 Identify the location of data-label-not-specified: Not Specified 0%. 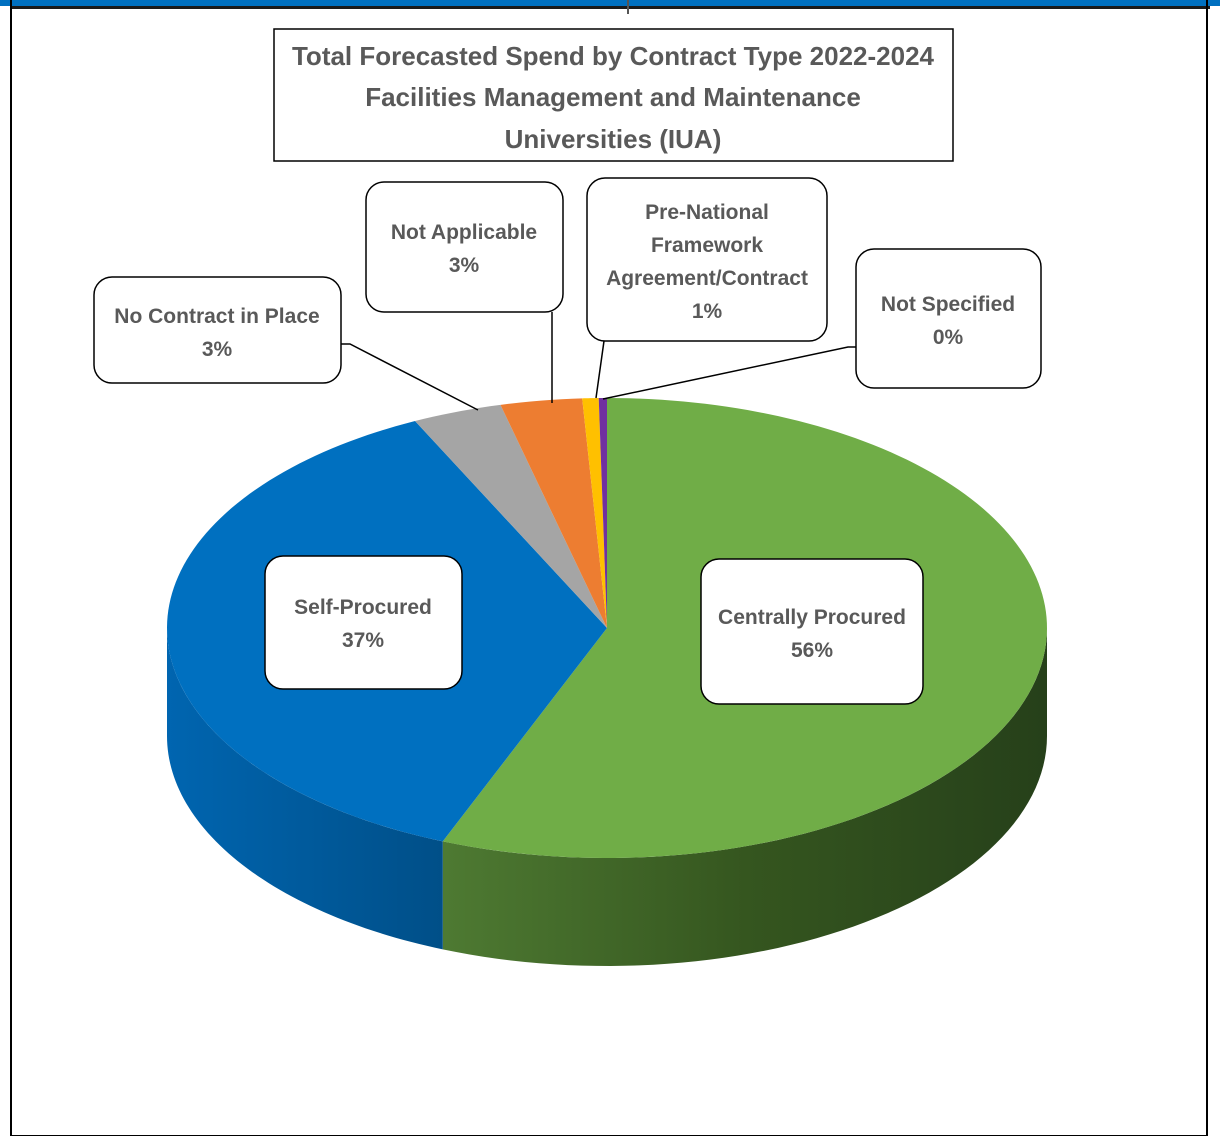
(948, 318).